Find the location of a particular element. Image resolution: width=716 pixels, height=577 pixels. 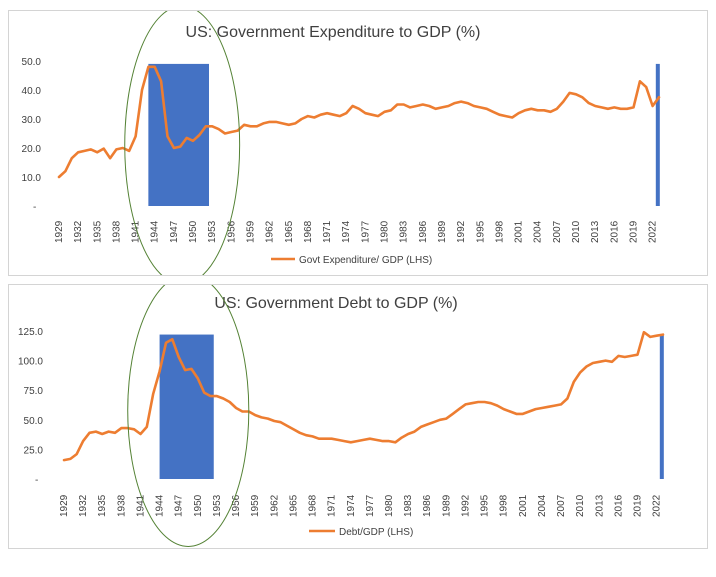

legend-label: Debt/GDP (LHS) is located at coordinates (376, 532).